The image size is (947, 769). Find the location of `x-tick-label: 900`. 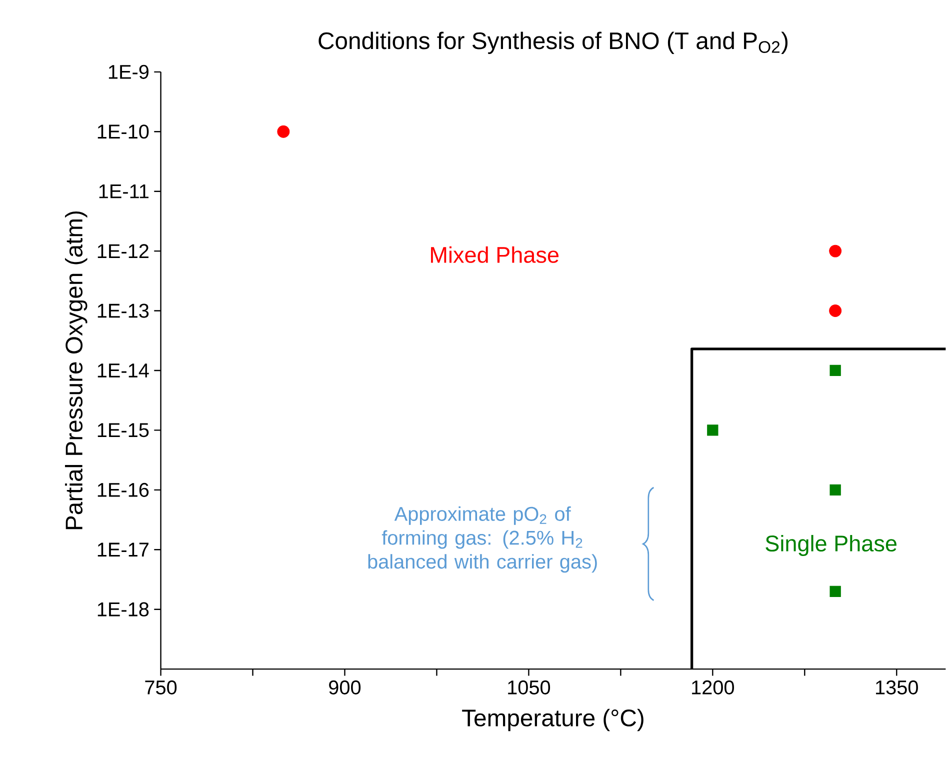

x-tick-label: 900 is located at coordinates (345, 687).